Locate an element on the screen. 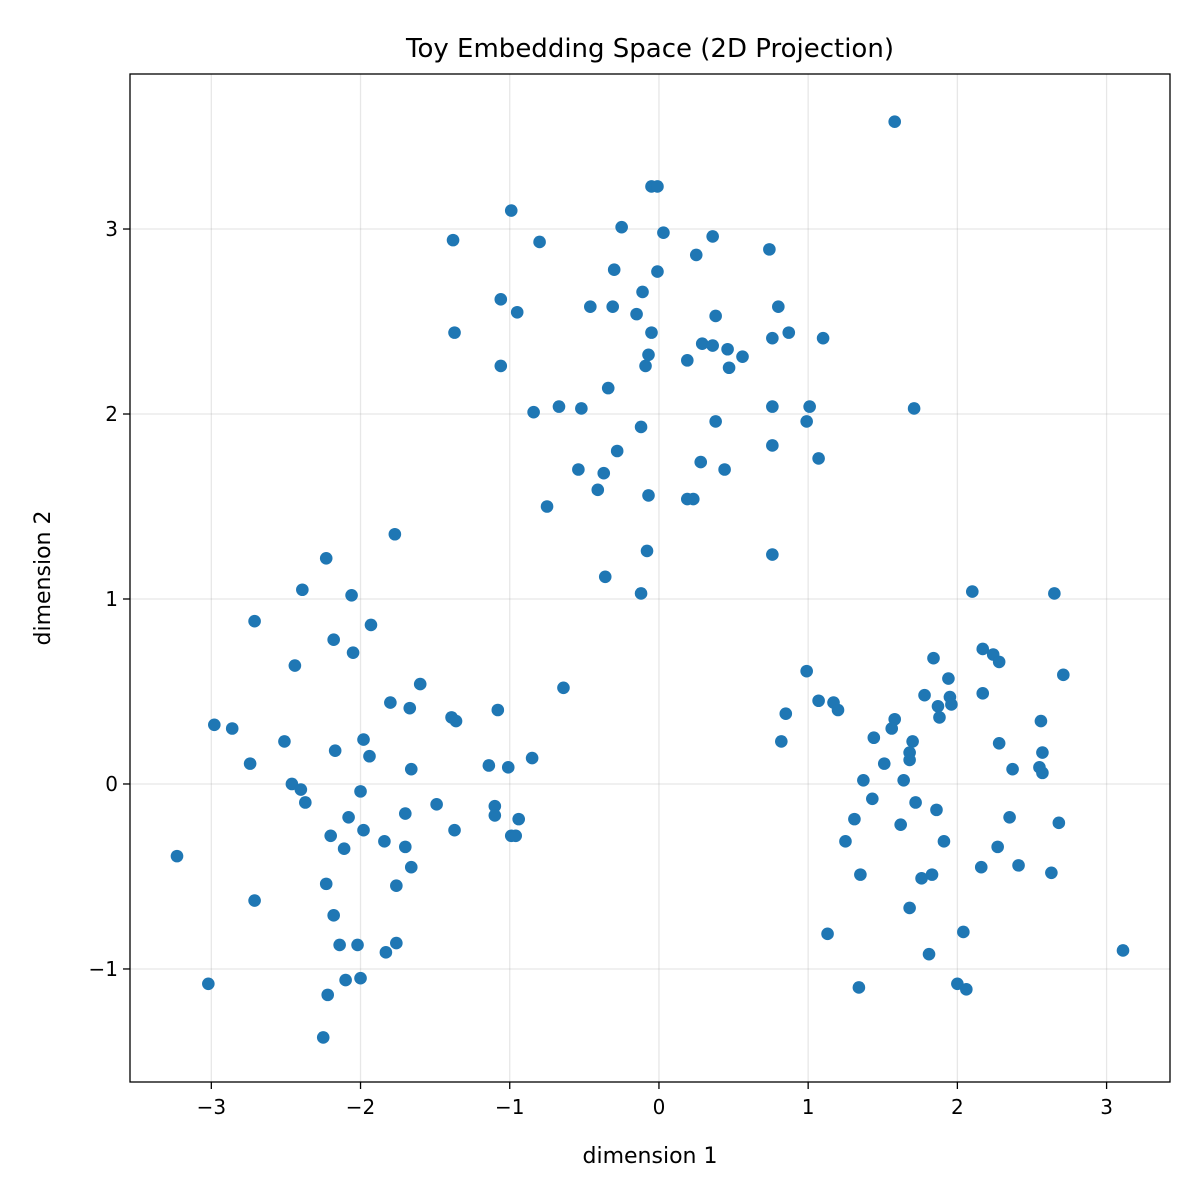 The width and height of the screenshot is (1200, 1200). y-tick-label: −1 is located at coordinates (103, 969).